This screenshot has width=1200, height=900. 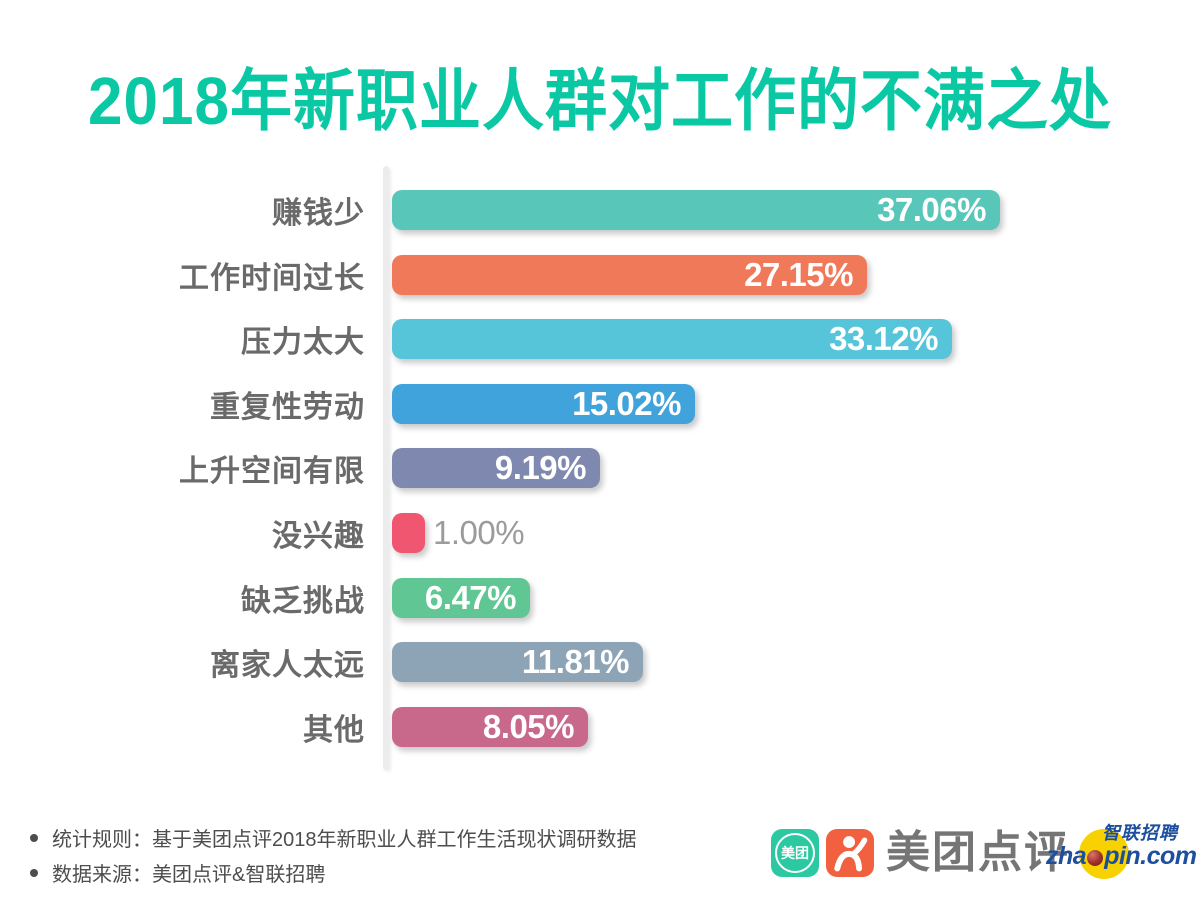 I want to click on bar: 6.47%, so click(x=461, y=597).